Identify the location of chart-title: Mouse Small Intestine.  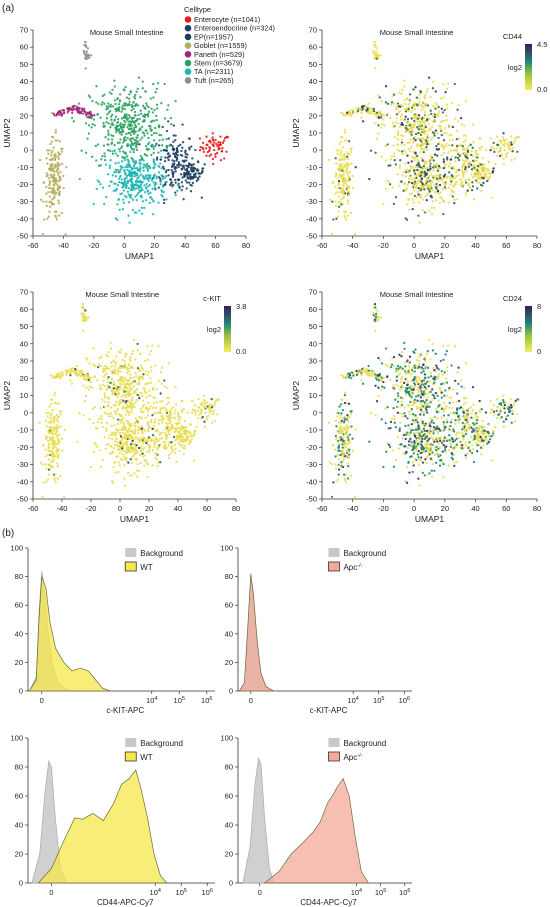
(417, 32).